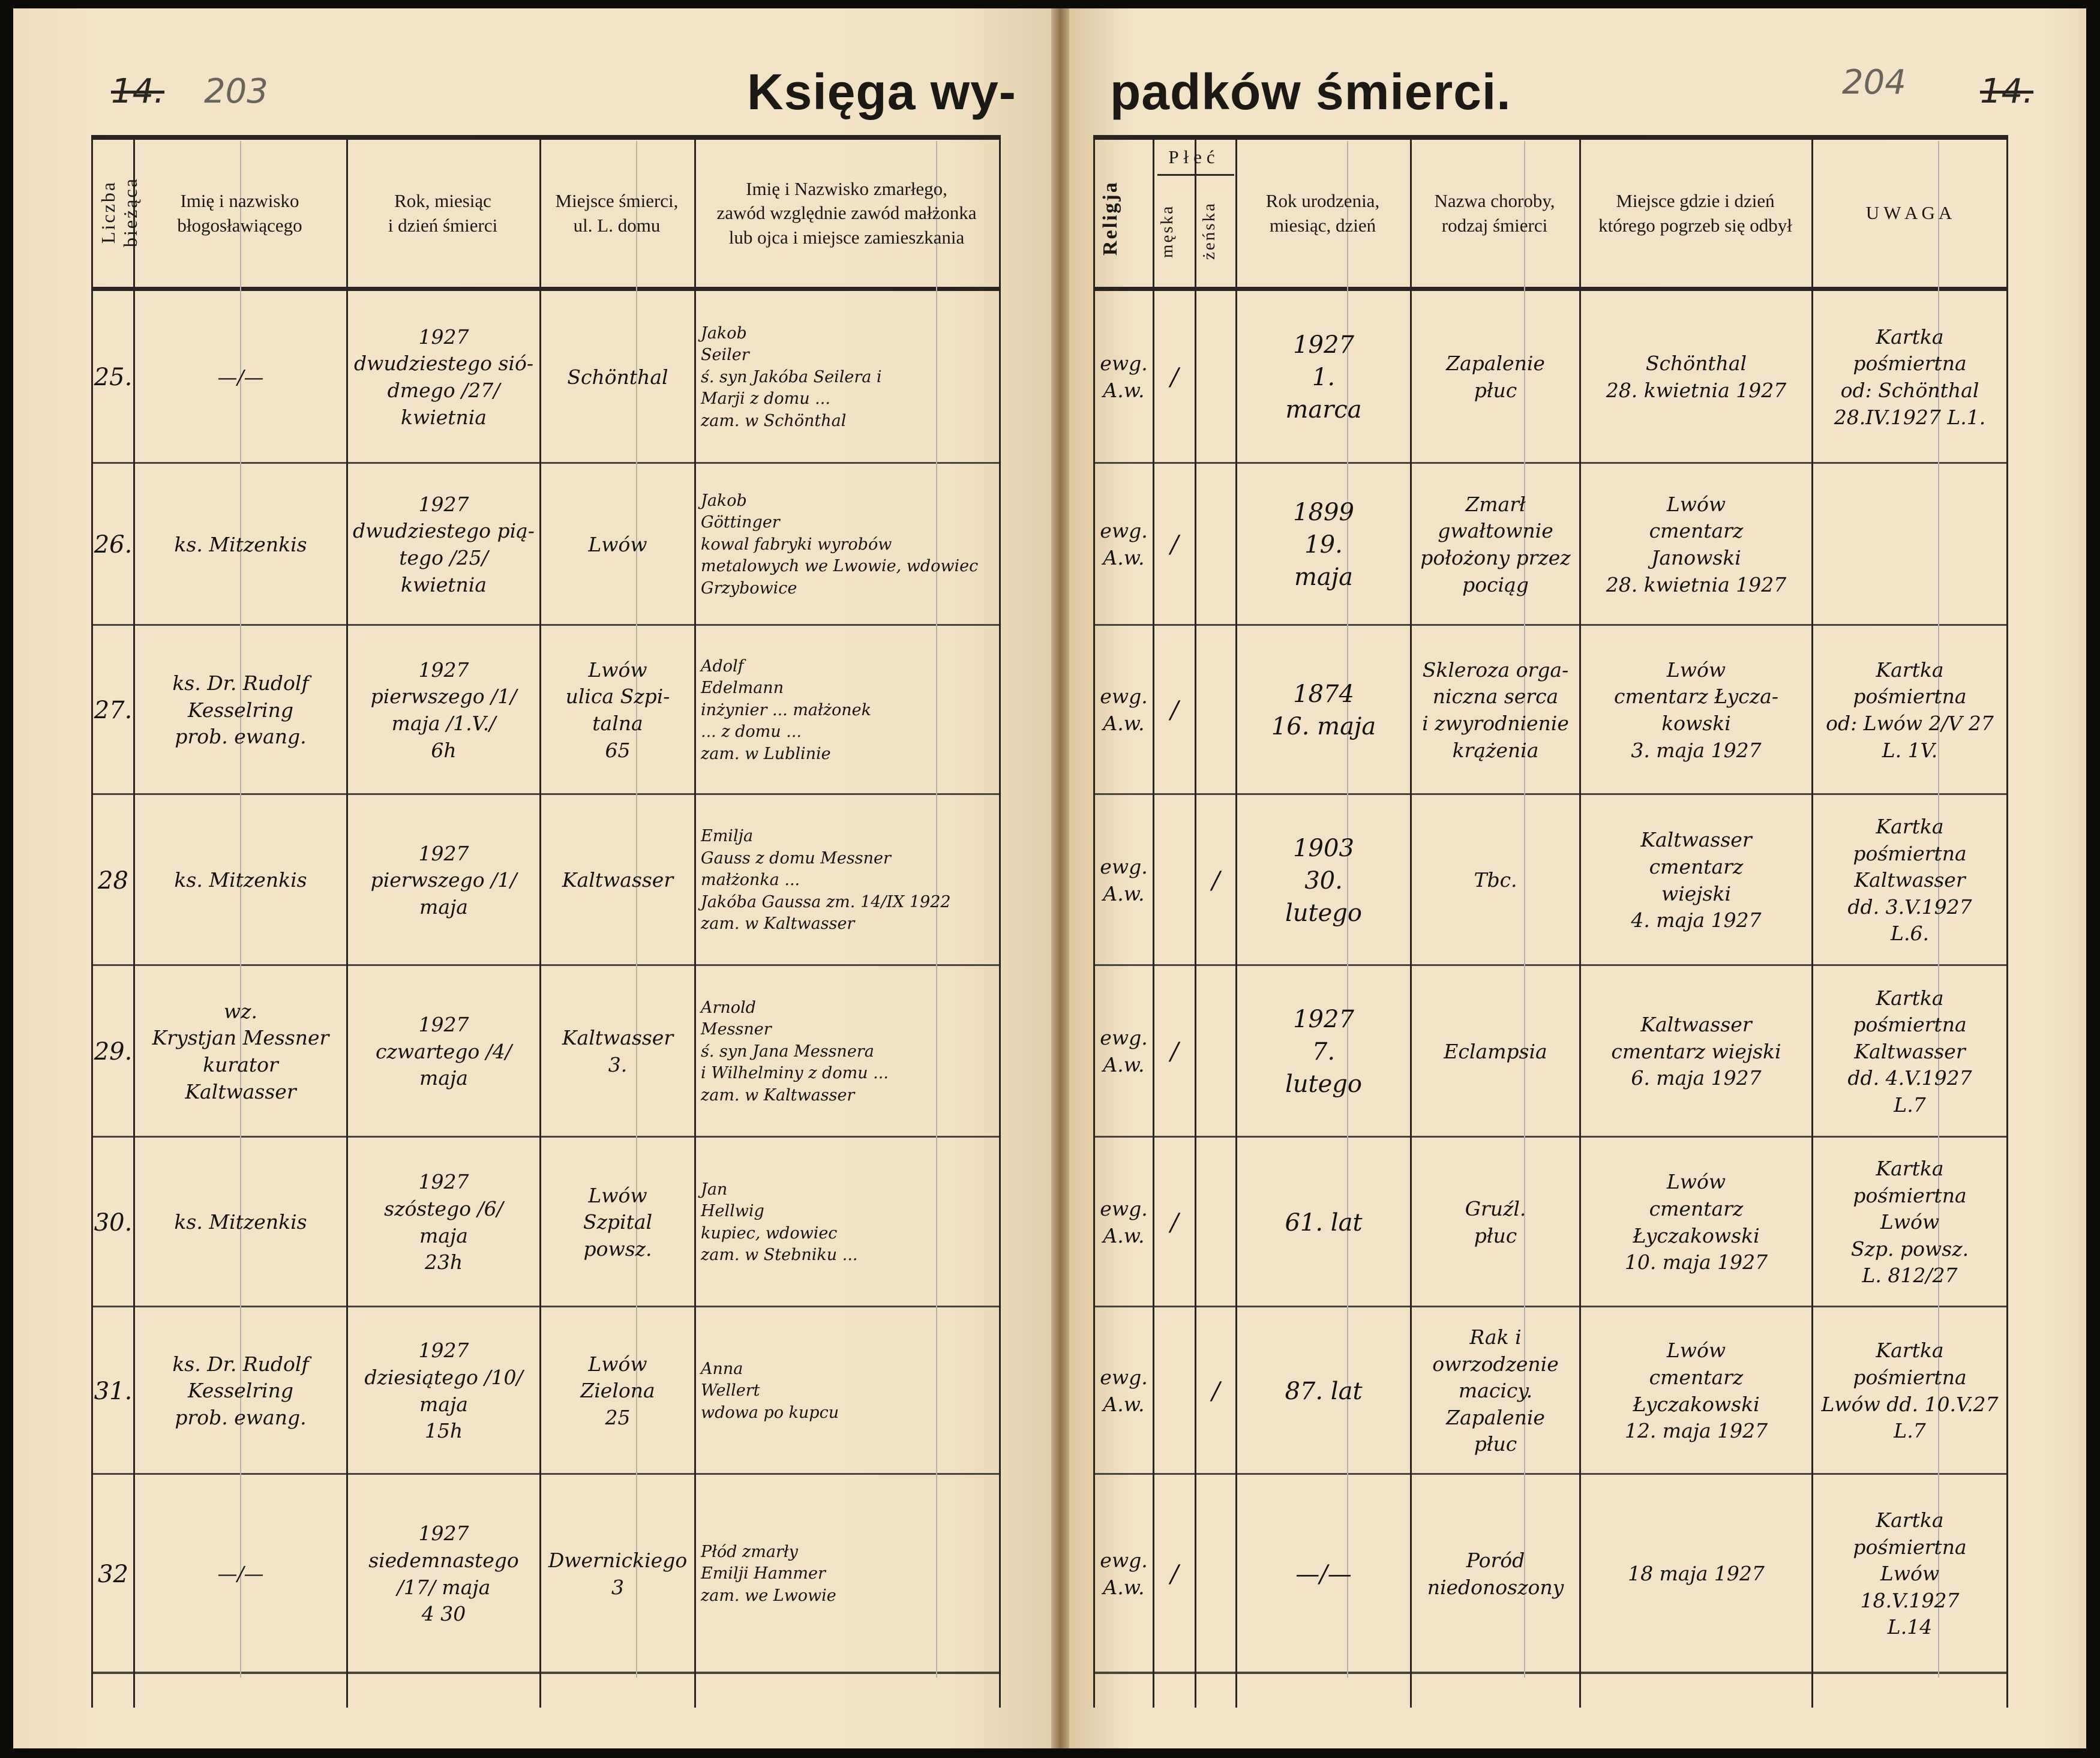 The width and height of the screenshot is (2100, 1758). Describe the element at coordinates (1215, 545) in the screenshot. I see `row-2-female` at that location.